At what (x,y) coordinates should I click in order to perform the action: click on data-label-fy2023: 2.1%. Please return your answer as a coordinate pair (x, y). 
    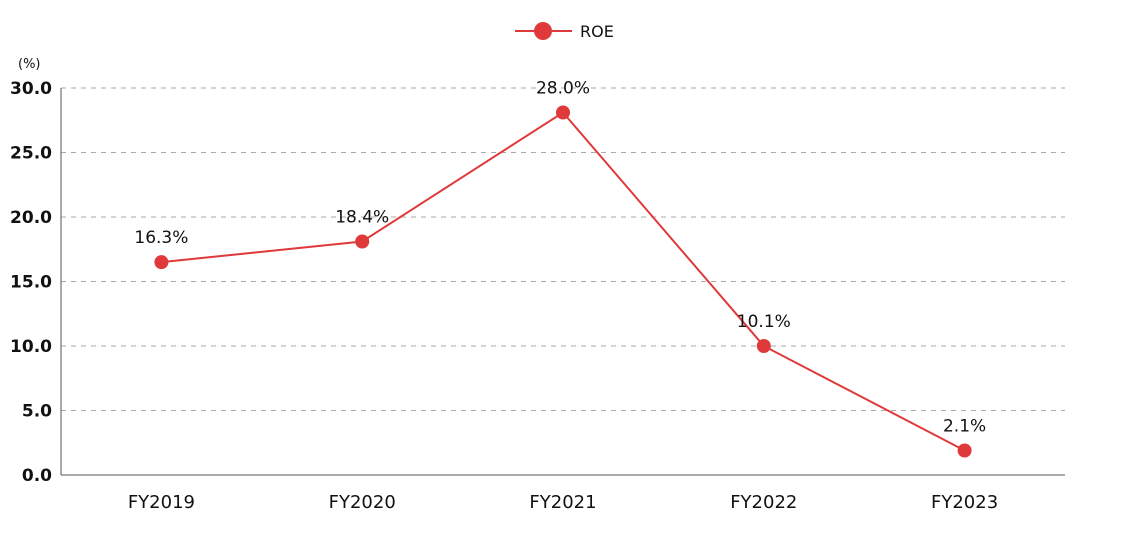
    Looking at the image, I should click on (964, 426).